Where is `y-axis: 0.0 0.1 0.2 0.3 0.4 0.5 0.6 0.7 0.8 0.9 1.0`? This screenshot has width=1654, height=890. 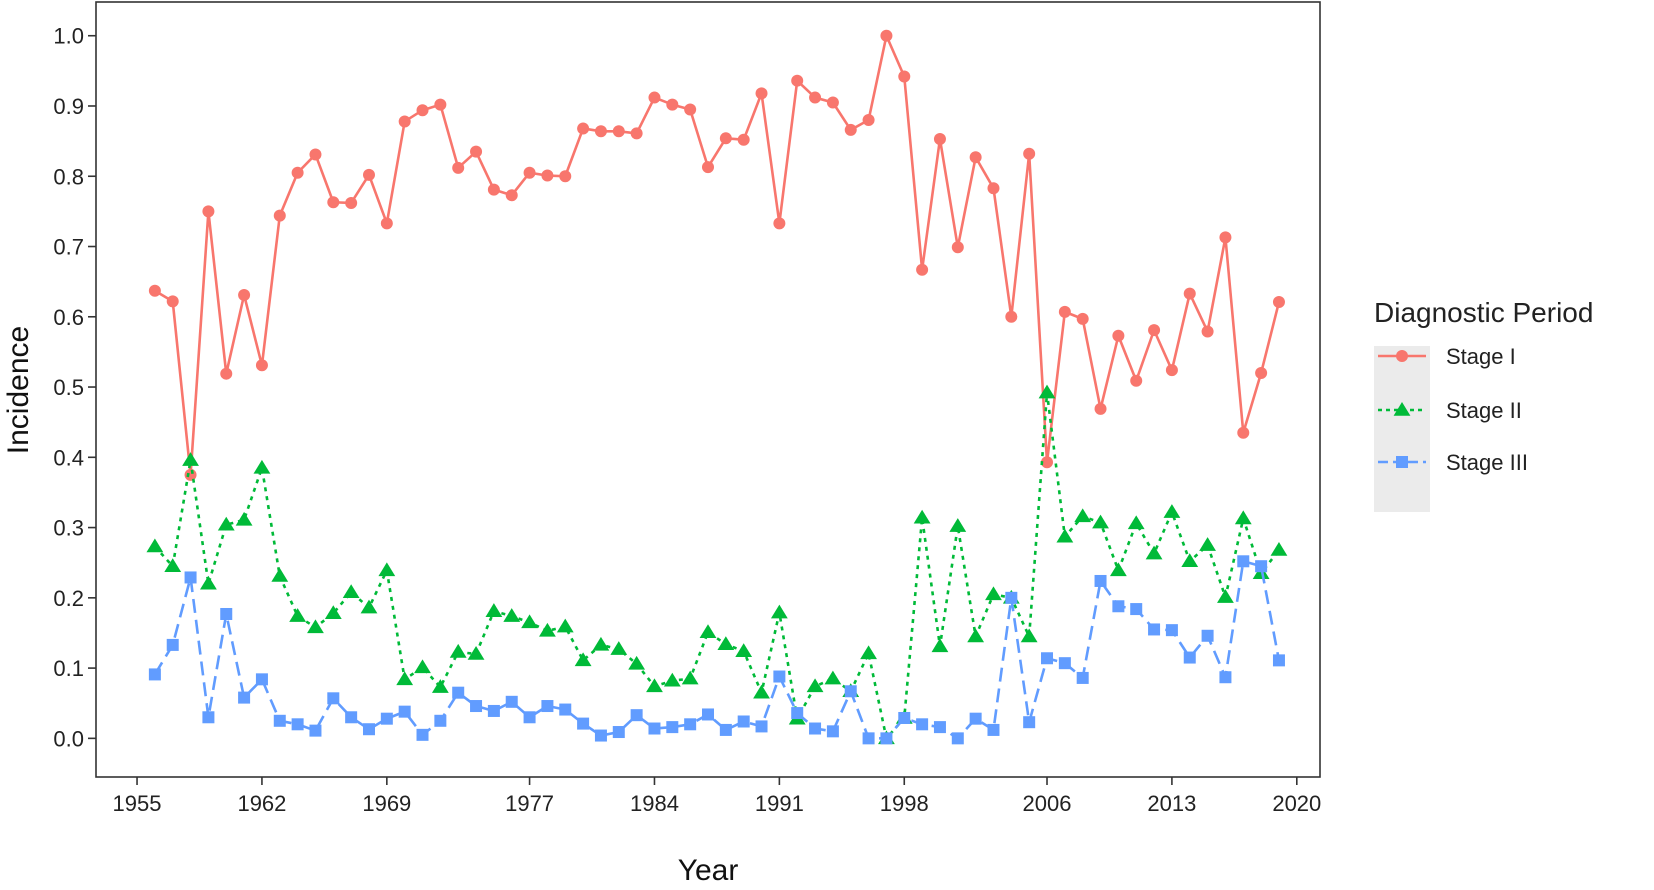
y-axis: 0.0 0.1 0.2 0.3 0.4 0.5 0.6 0.7 0.8 0.9 1.0 is located at coordinates (74, 387).